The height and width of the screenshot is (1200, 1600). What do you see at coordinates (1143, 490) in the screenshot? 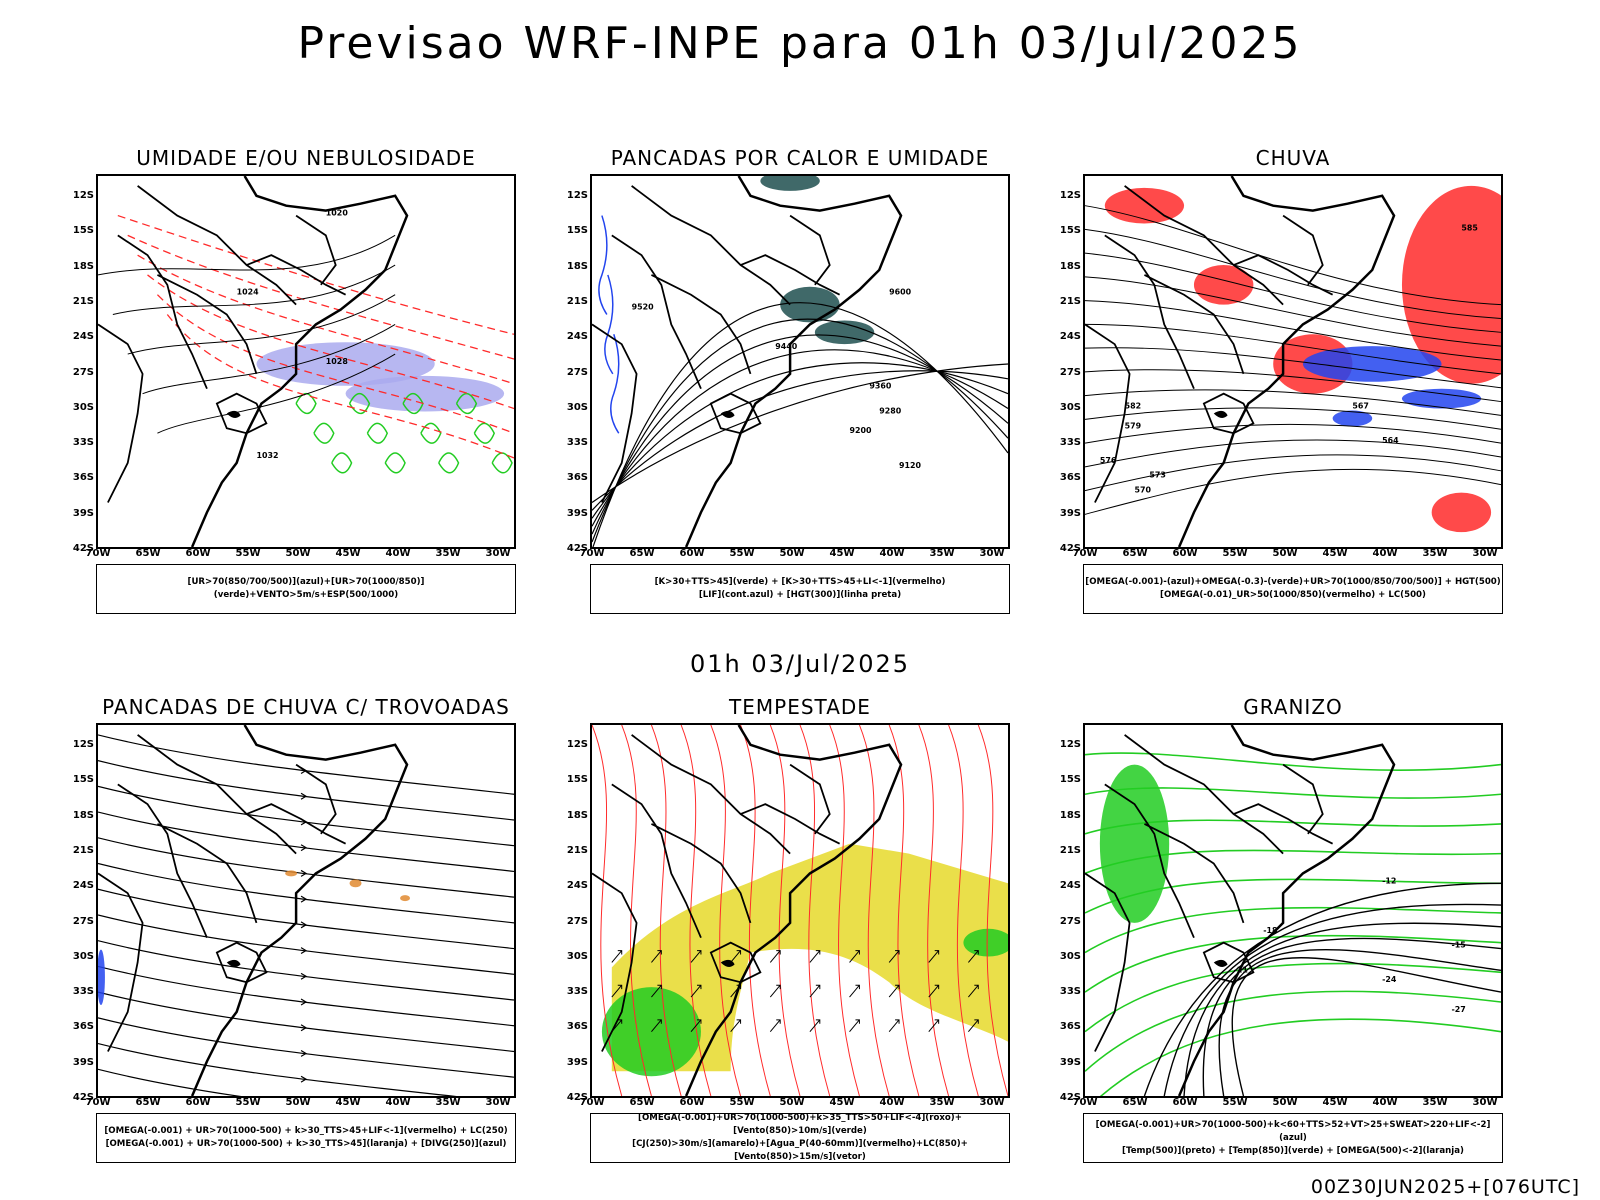
I see `contour-label: 570` at bounding box center [1143, 490].